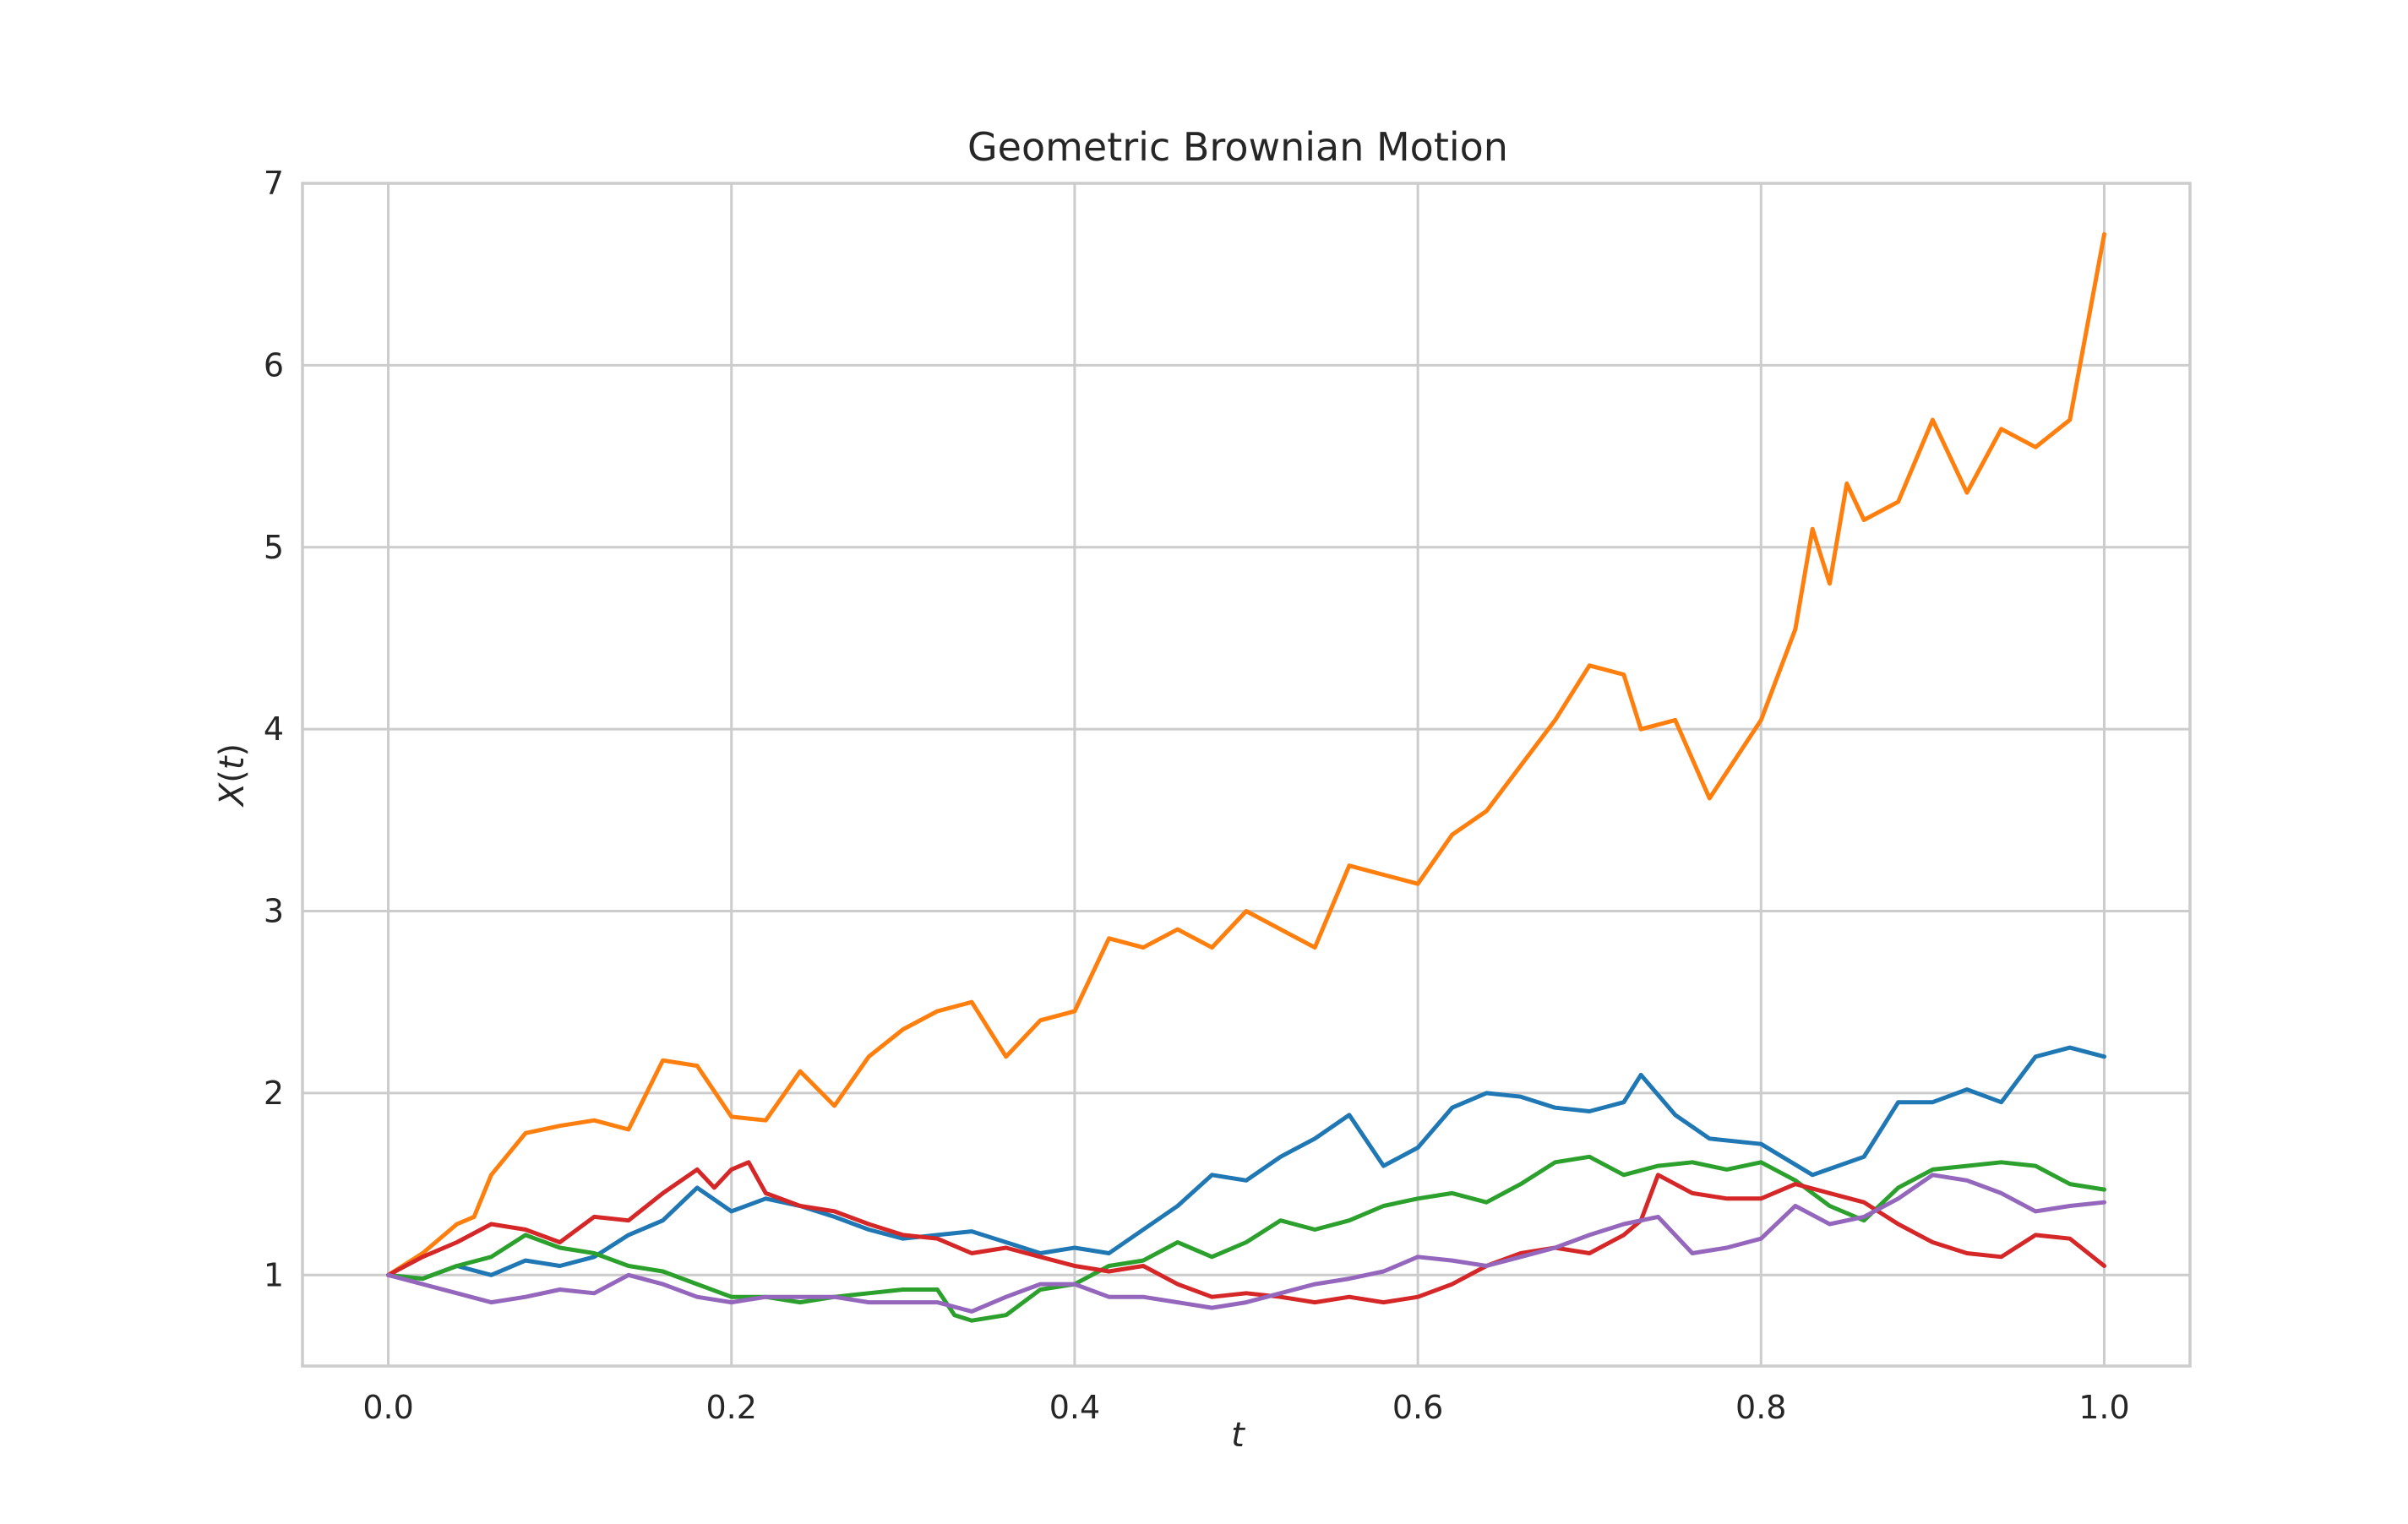 The height and width of the screenshot is (1524, 2408). Describe the element at coordinates (274, 1093) in the screenshot. I see `y-tick-label: 2` at that location.